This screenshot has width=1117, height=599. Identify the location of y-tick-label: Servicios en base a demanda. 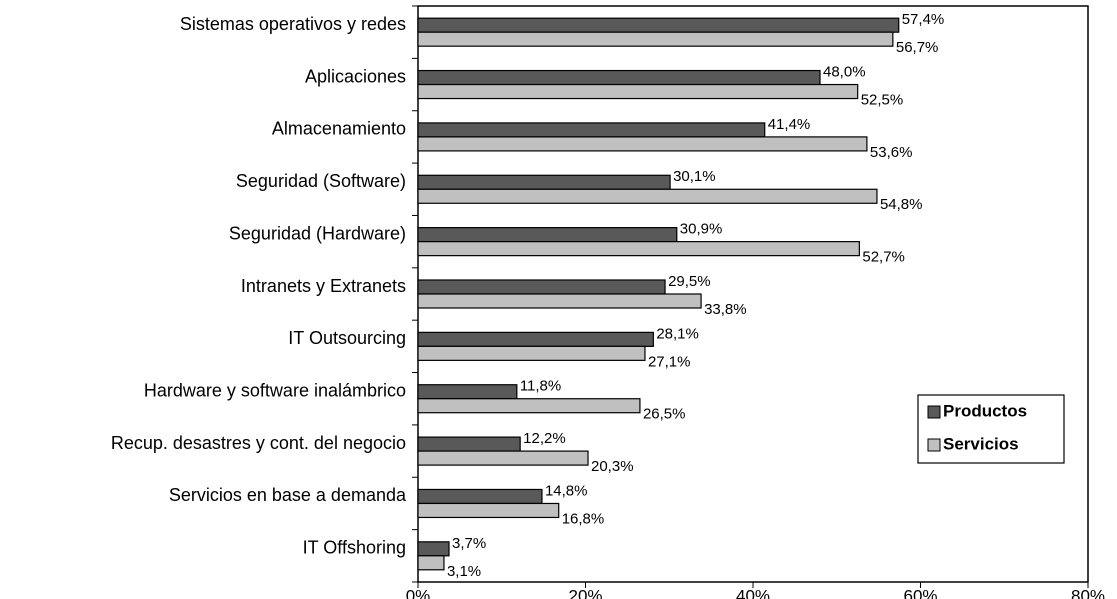
(288, 495).